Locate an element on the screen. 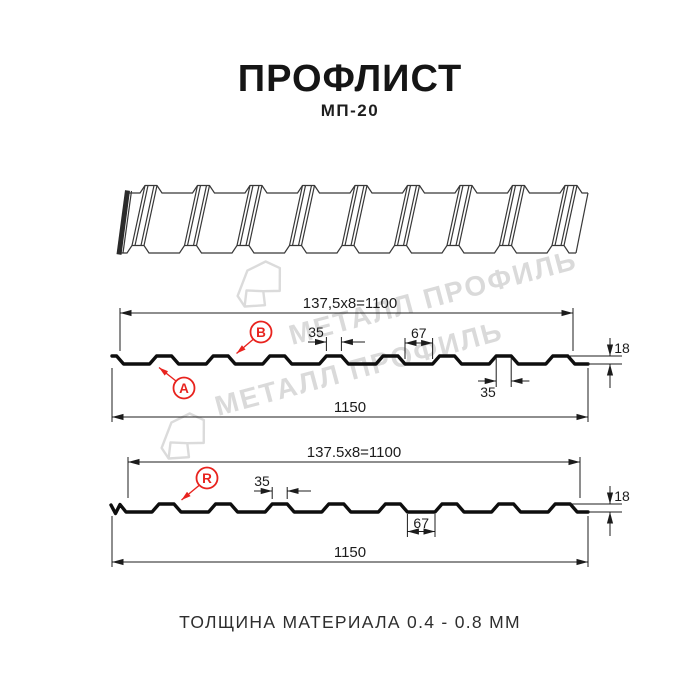 This screenshot has height=700, width=700. marker-b-letter: В is located at coordinates (261, 332).